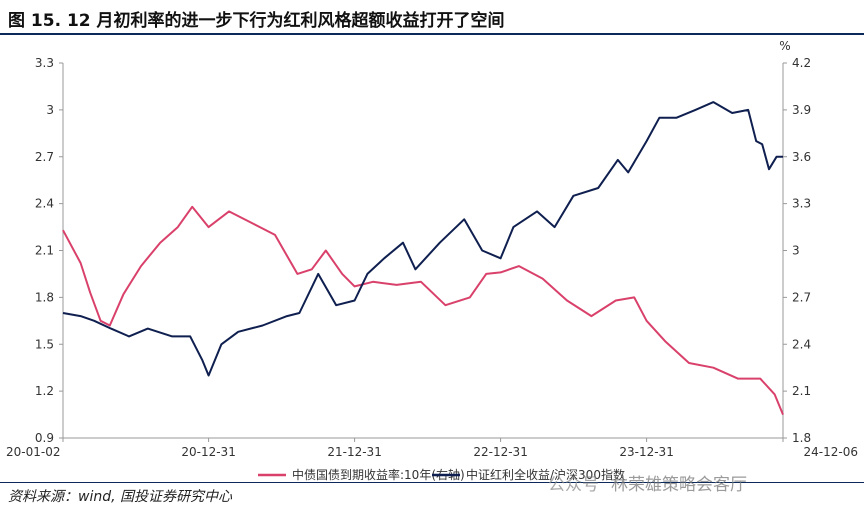 This screenshot has height=514, width=864. I want to click on right-axis-unit: %, so click(784, 46).